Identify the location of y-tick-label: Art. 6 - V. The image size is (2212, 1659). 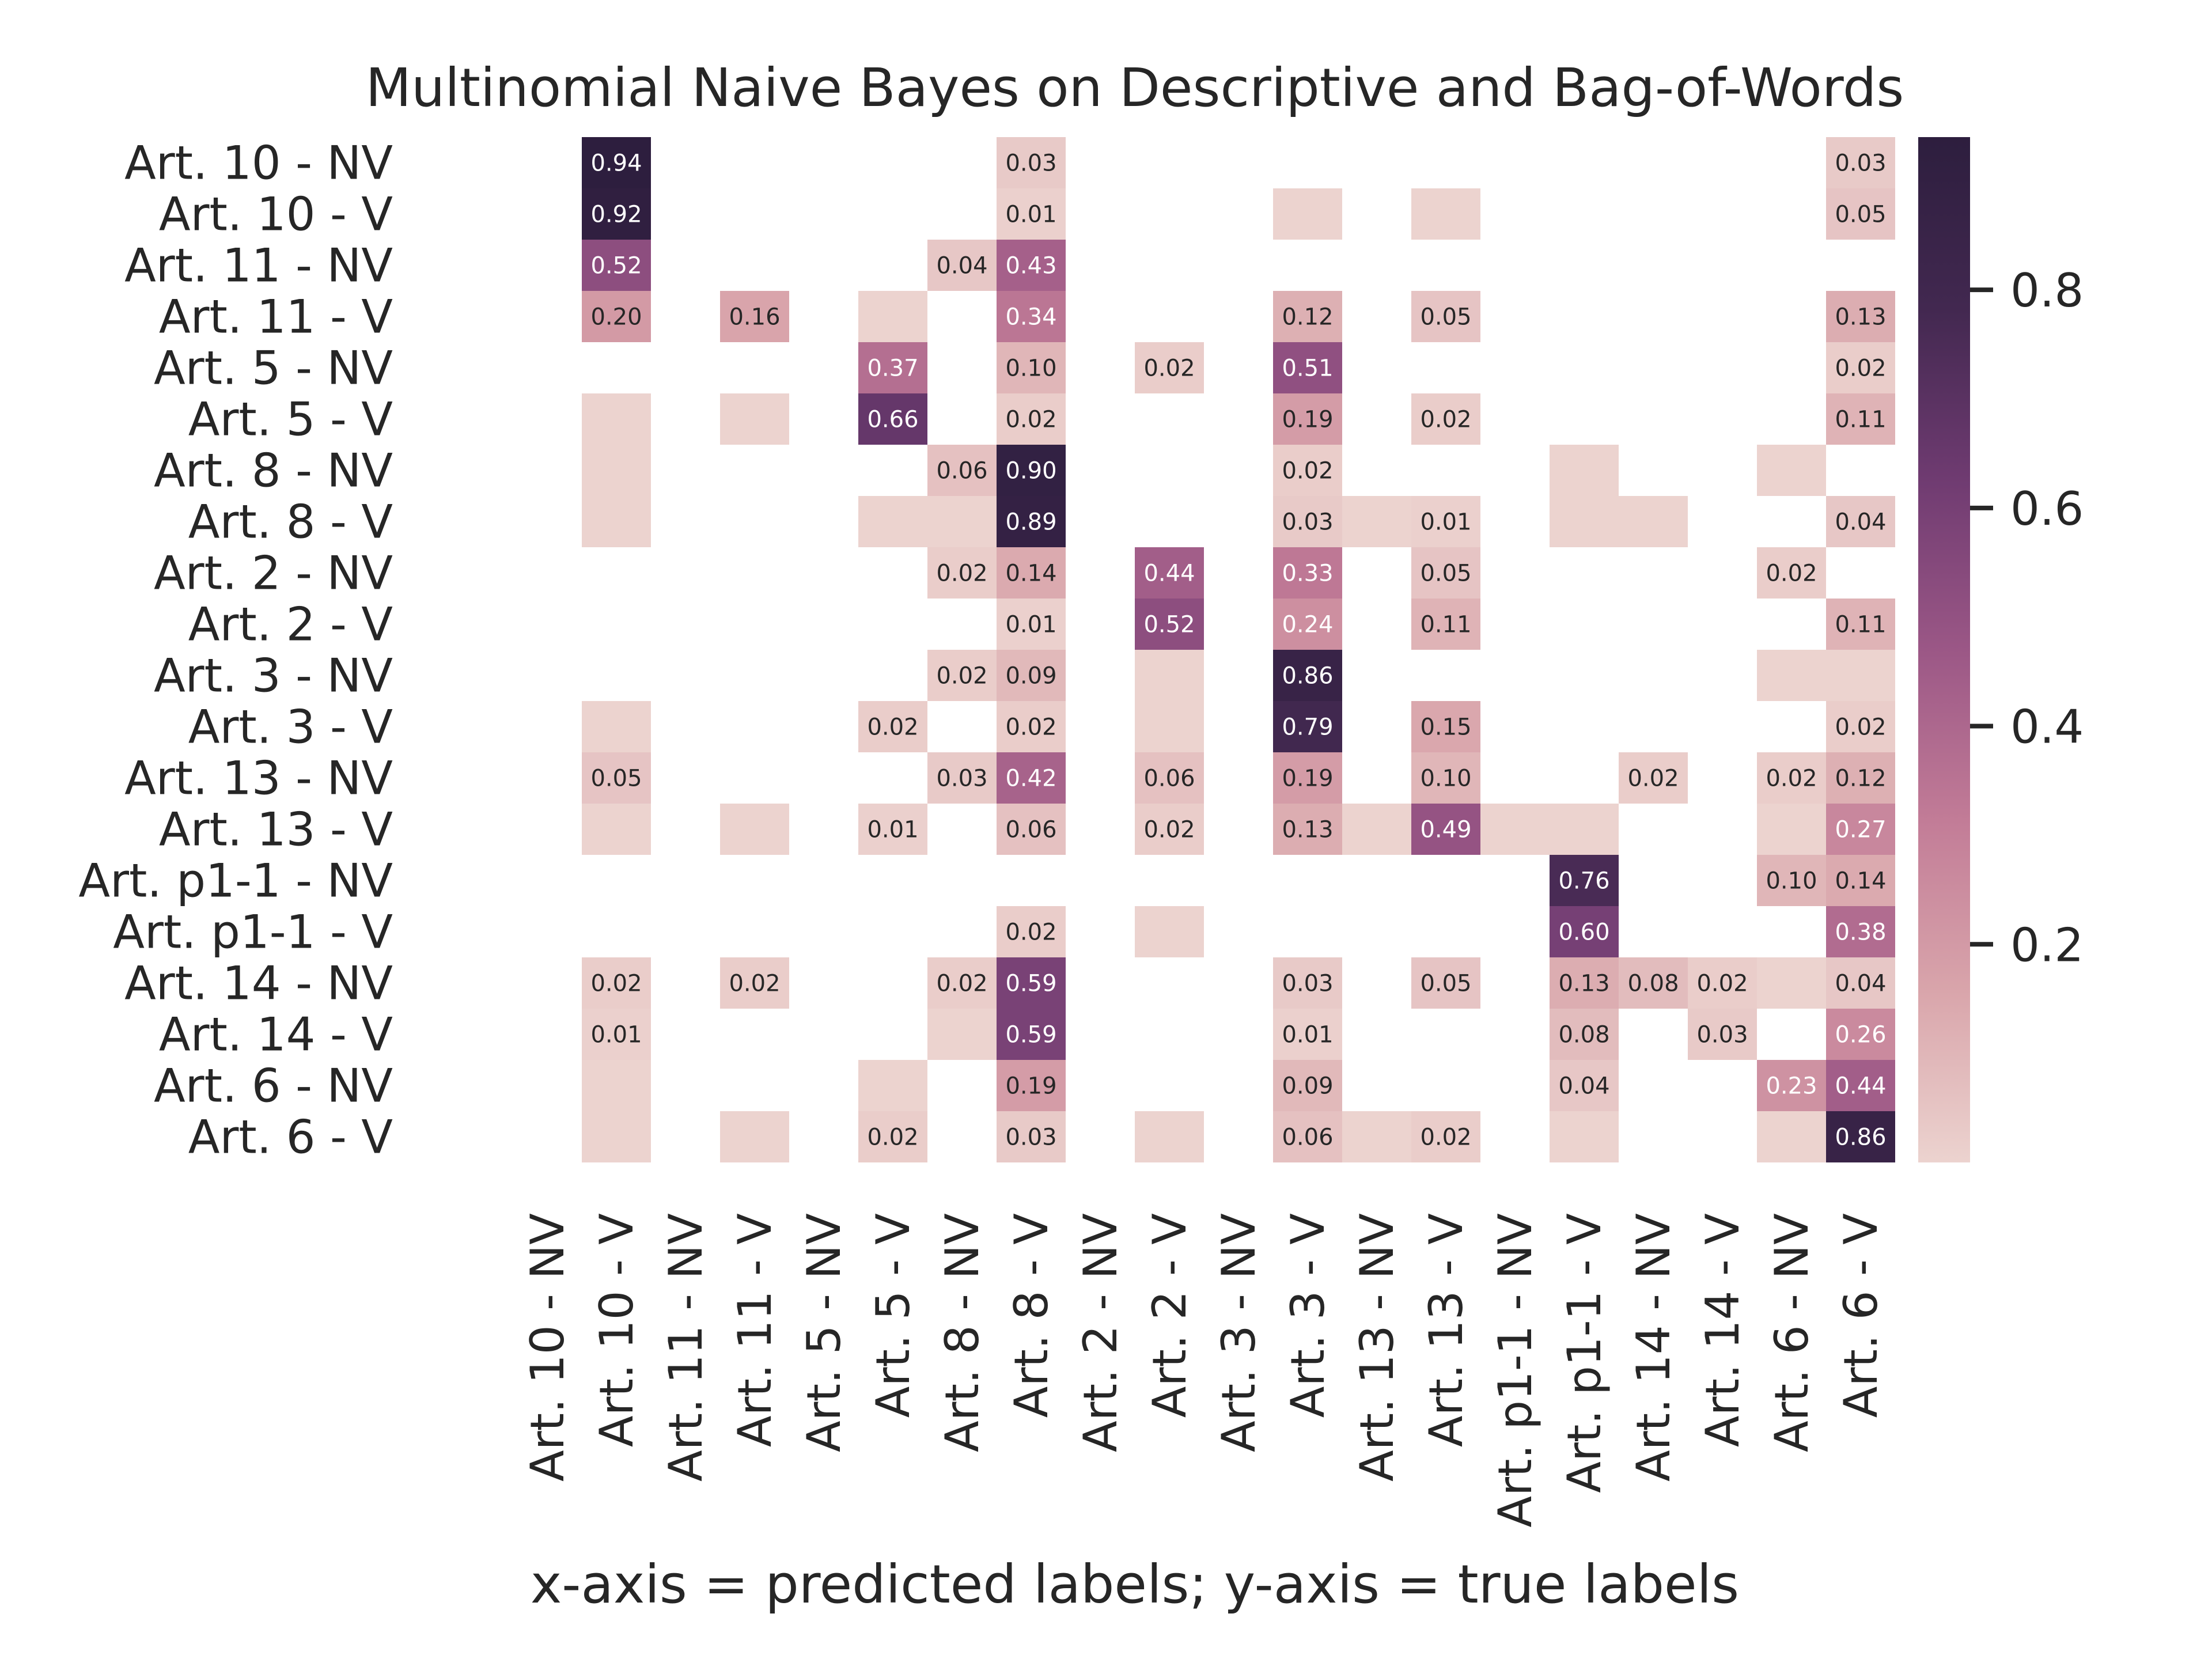
(290, 1137).